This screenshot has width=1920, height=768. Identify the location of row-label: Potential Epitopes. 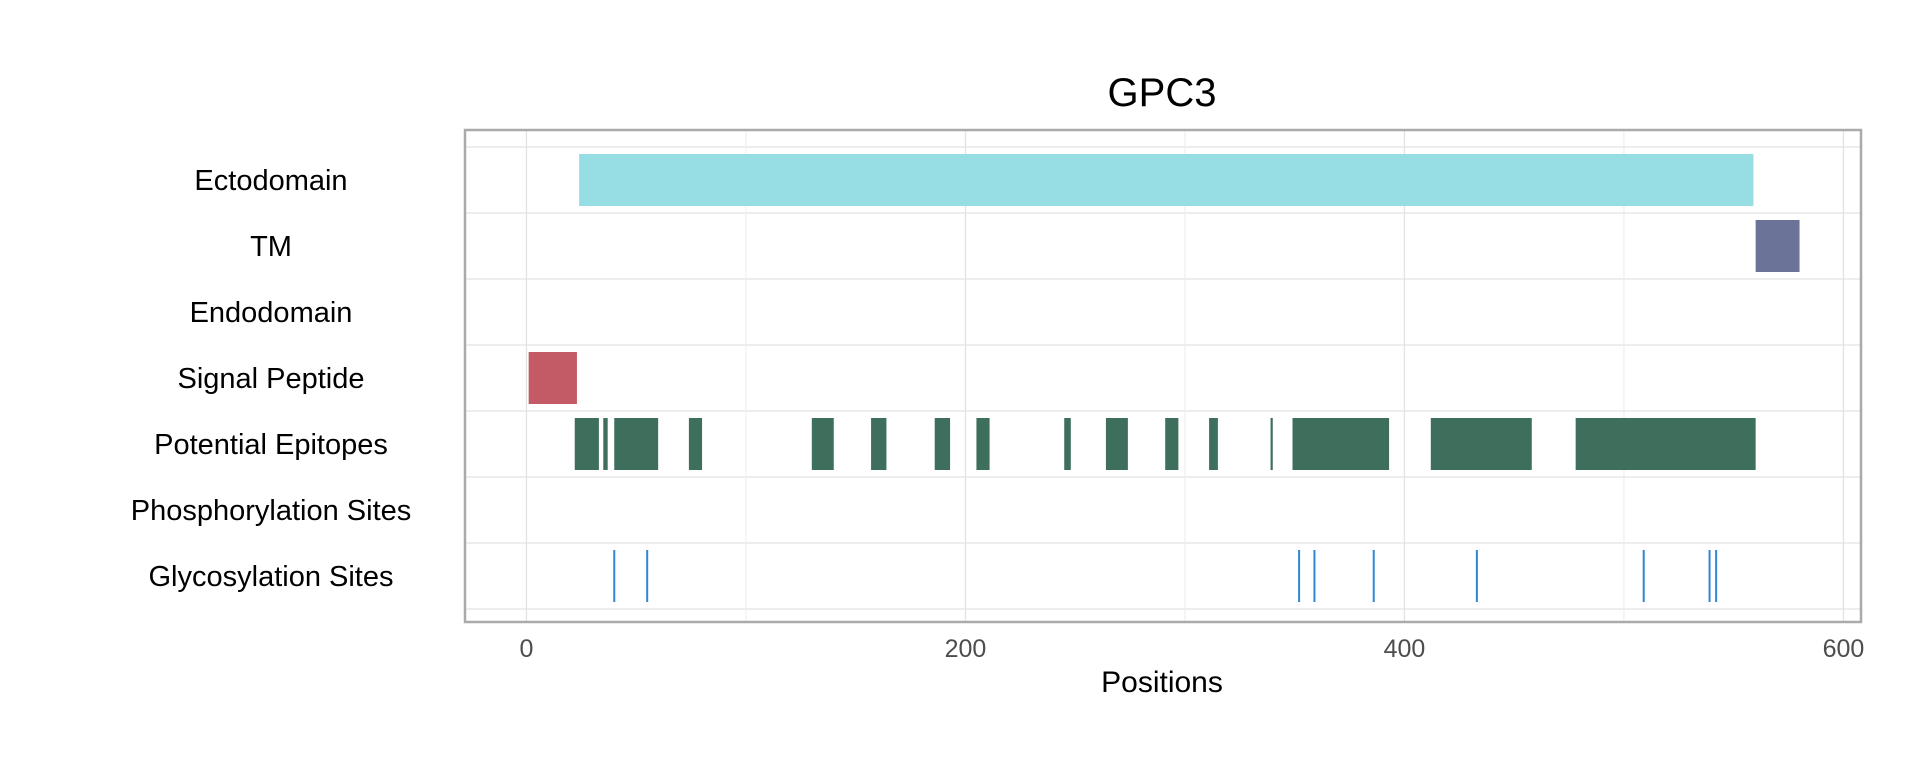
(271, 445).